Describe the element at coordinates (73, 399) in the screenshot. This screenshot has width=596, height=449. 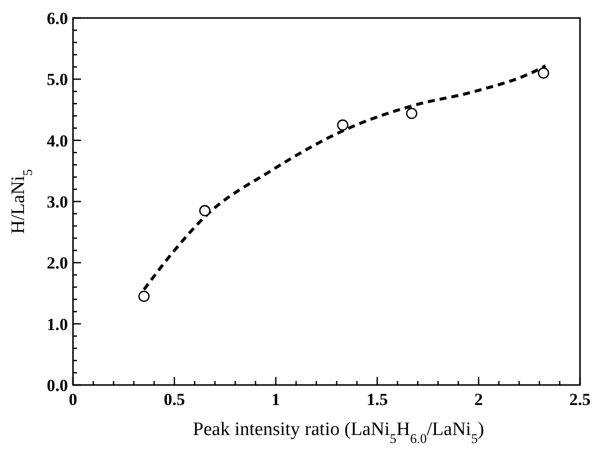
I see `x-tick-label: 0` at that location.